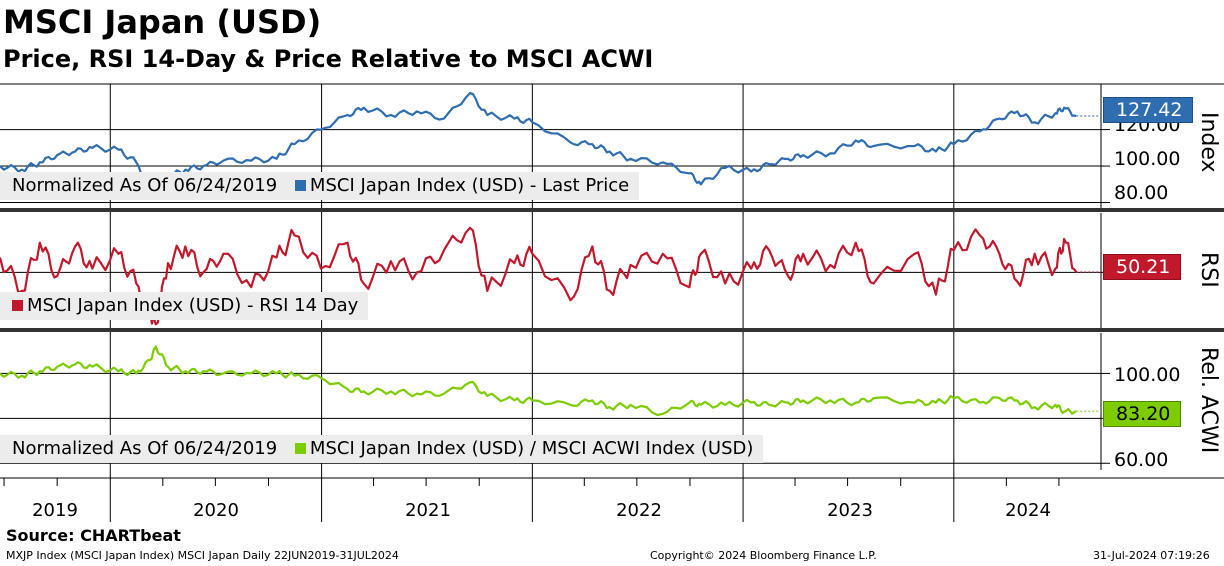 Image resolution: width=1224 pixels, height=566 pixels. Describe the element at coordinates (1208, 270) in the screenshot. I see `rsi-axis-label: RSI` at that location.